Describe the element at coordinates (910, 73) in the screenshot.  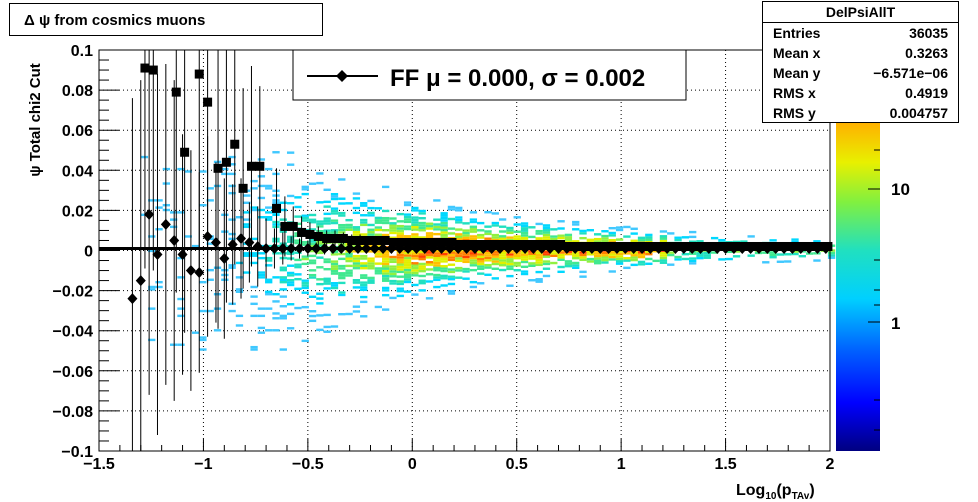
I see `stats-value: −6.571e−06` at that location.